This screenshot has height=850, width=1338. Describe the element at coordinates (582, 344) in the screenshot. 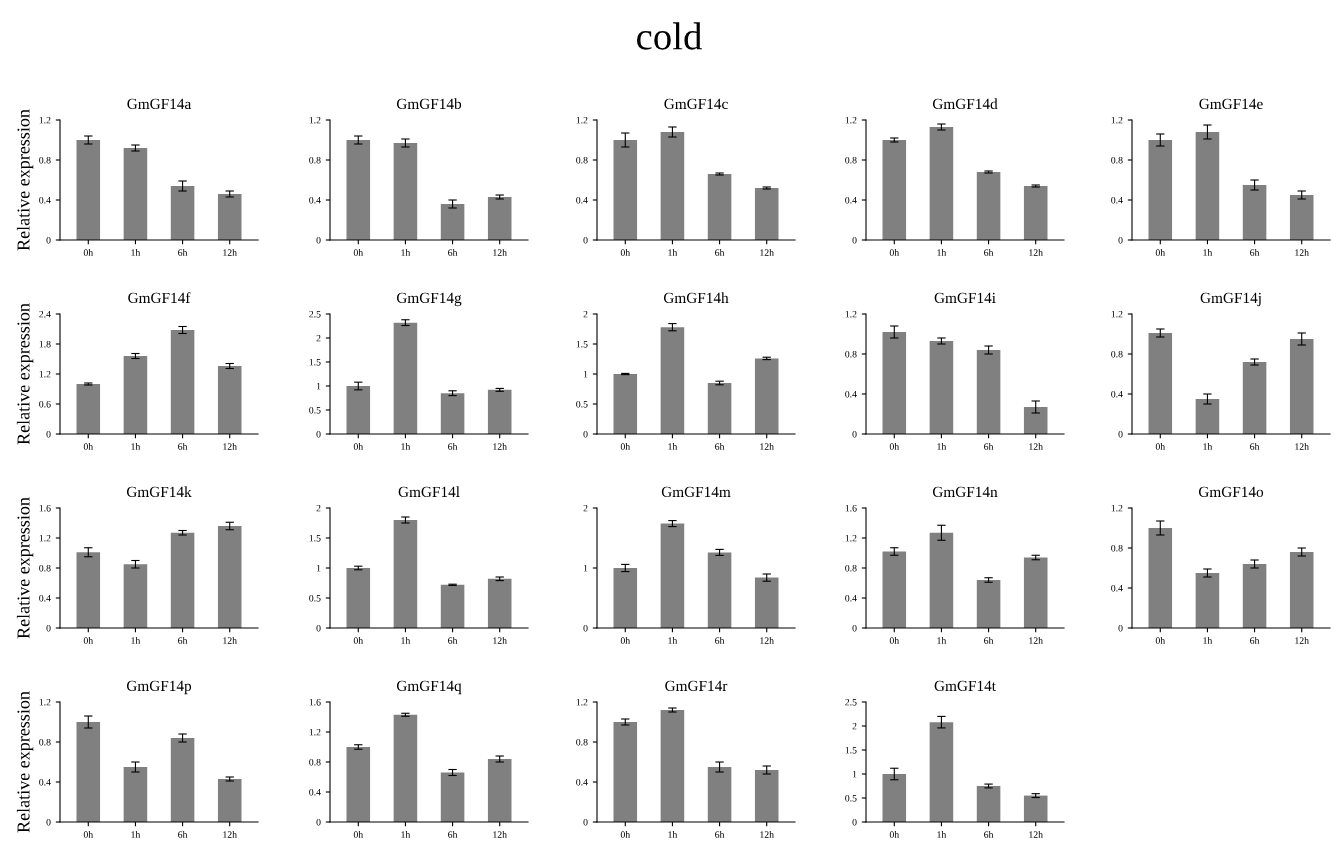

I see `y-tick-label: 1.5` at that location.